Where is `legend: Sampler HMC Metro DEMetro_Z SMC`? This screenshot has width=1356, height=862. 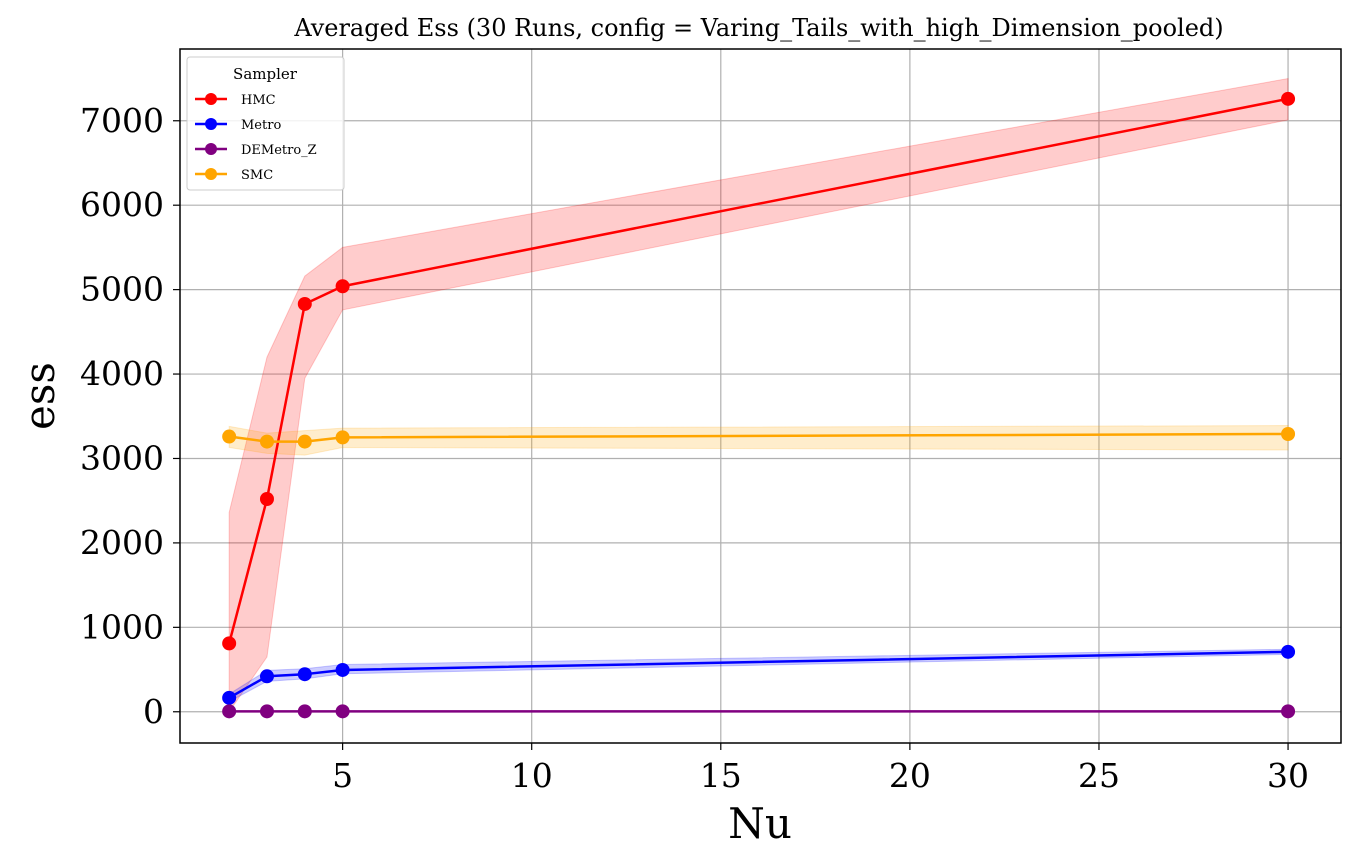 legend: Sampler HMC Metro DEMetro_Z SMC is located at coordinates (265, 123).